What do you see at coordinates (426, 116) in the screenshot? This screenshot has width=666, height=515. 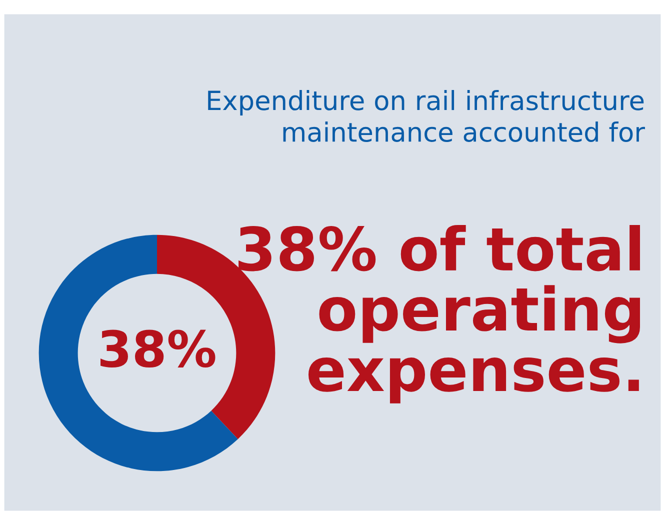 I see `text: Expenditure on rail infrastructure maintenance accounted for` at bounding box center [426, 116].